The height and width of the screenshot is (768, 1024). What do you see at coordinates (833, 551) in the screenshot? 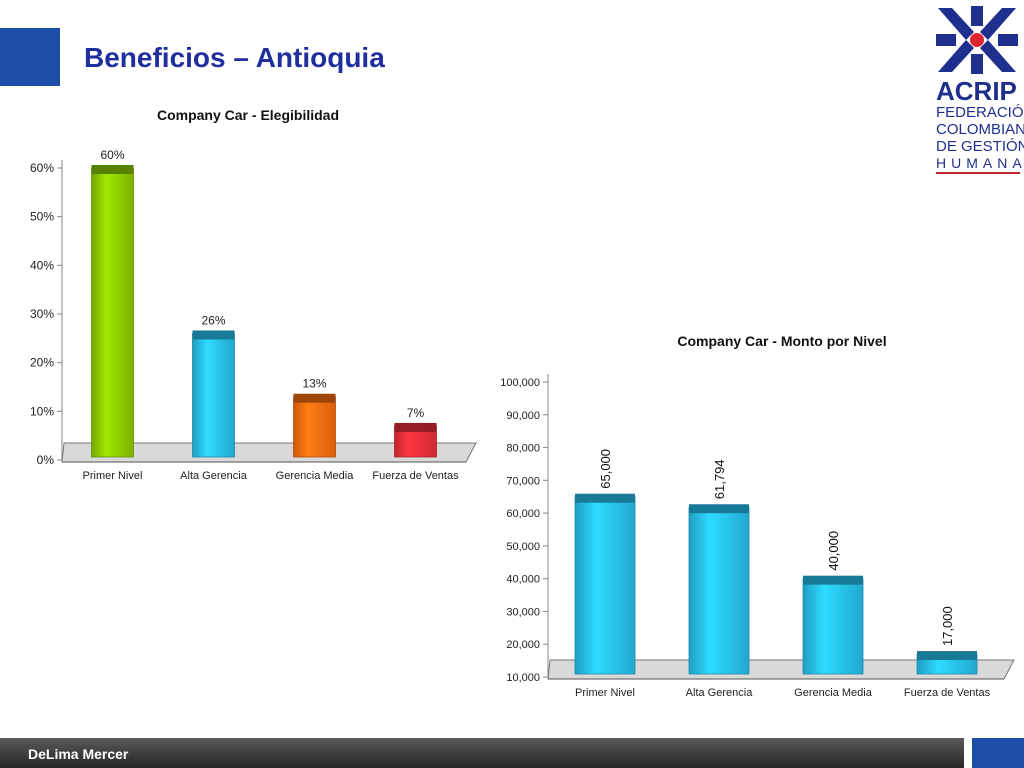
I see `data-label: 40,000` at bounding box center [833, 551].